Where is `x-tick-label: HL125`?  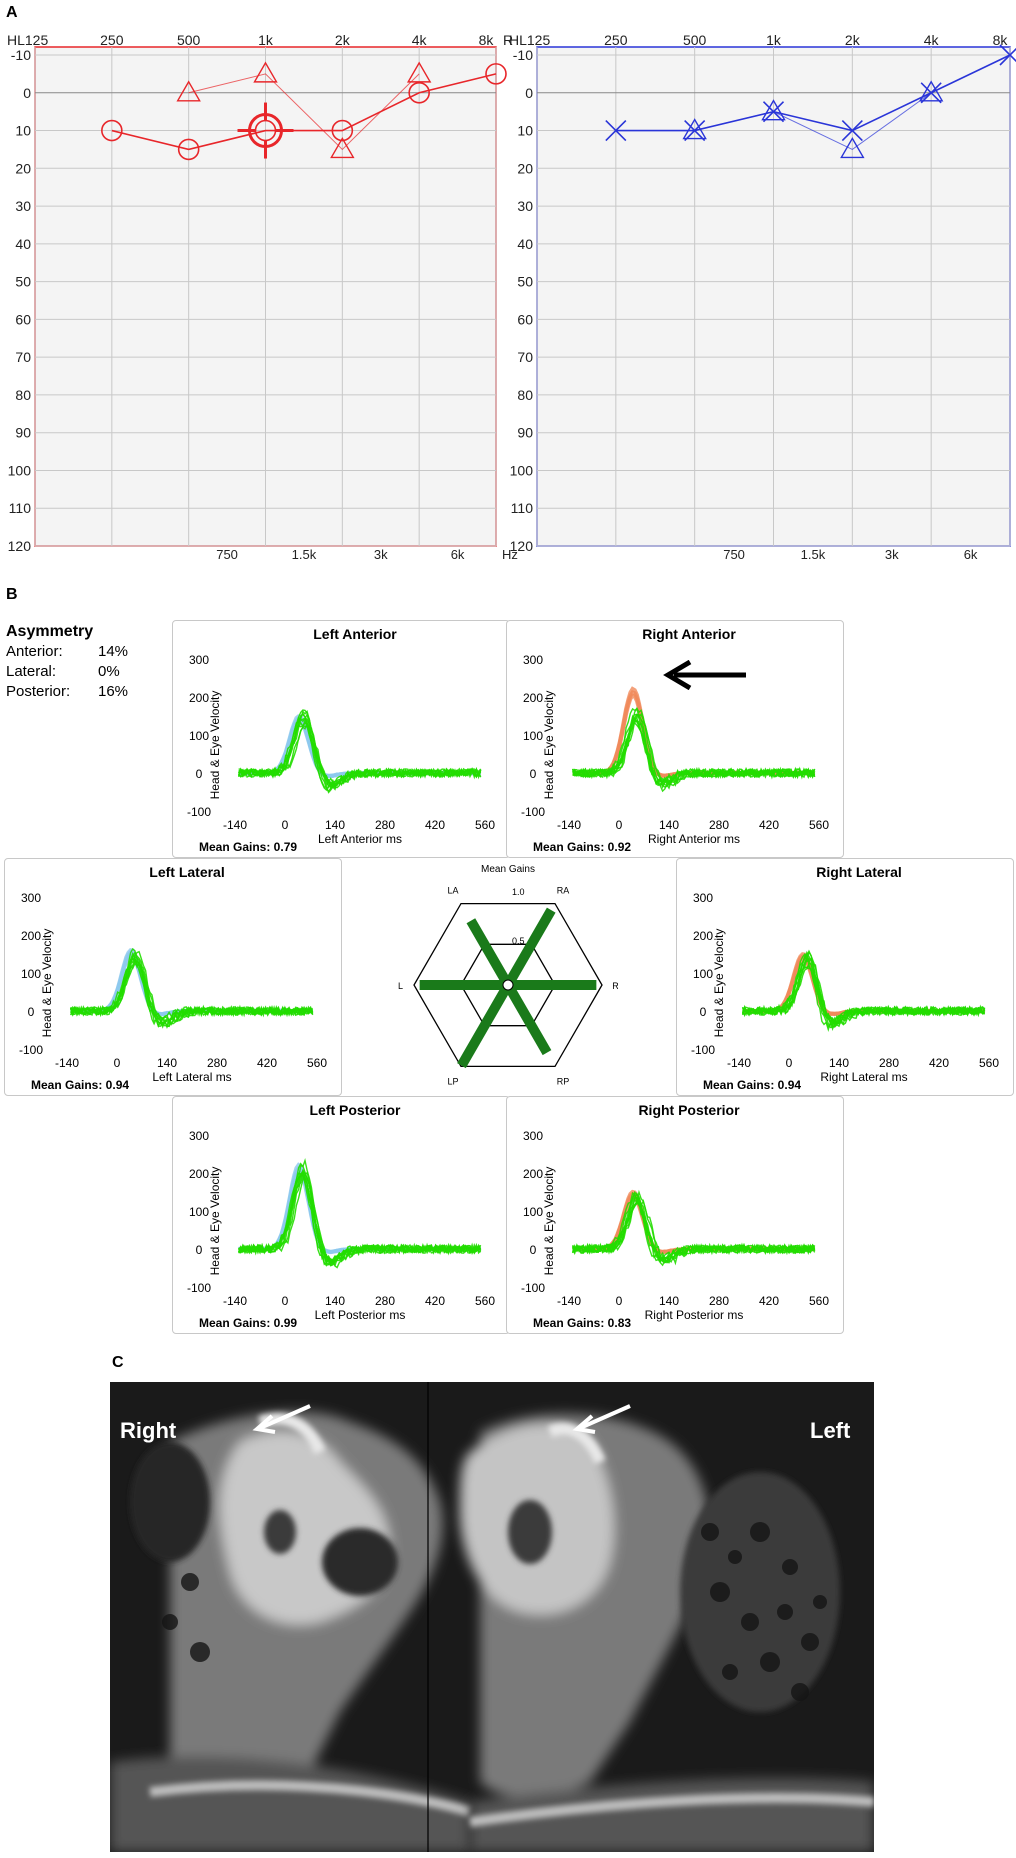
x-tick-label: HL125 is located at coordinates (529, 40).